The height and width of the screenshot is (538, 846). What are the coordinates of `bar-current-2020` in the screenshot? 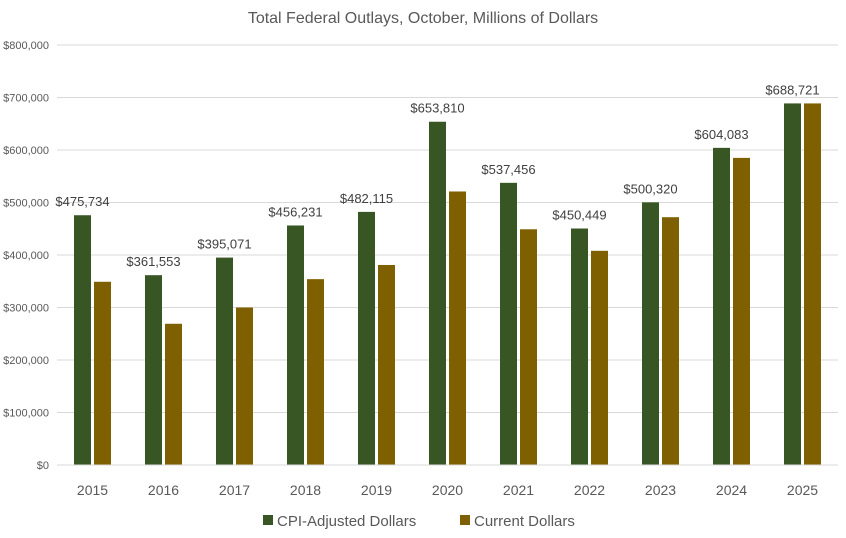 It's located at (457, 328).